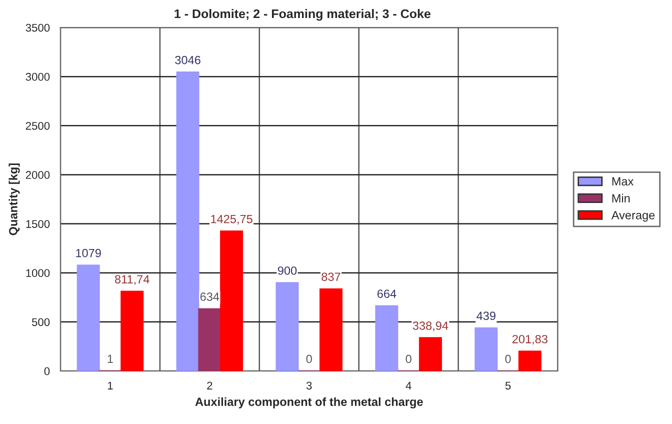 The image size is (672, 424). Describe the element at coordinates (530, 339) in the screenshot. I see `data-label: 201,83` at that location.